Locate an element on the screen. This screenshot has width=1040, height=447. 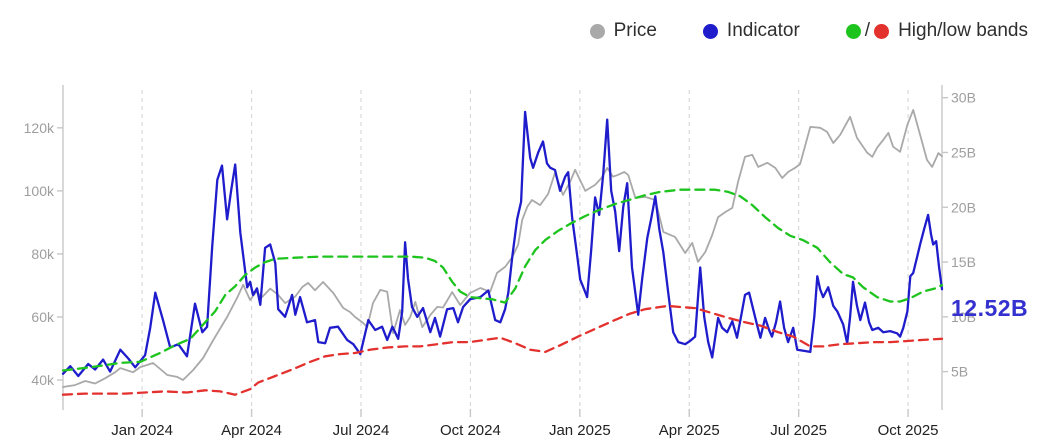
x-tick-label: Jan 2025 is located at coordinates (580, 430).